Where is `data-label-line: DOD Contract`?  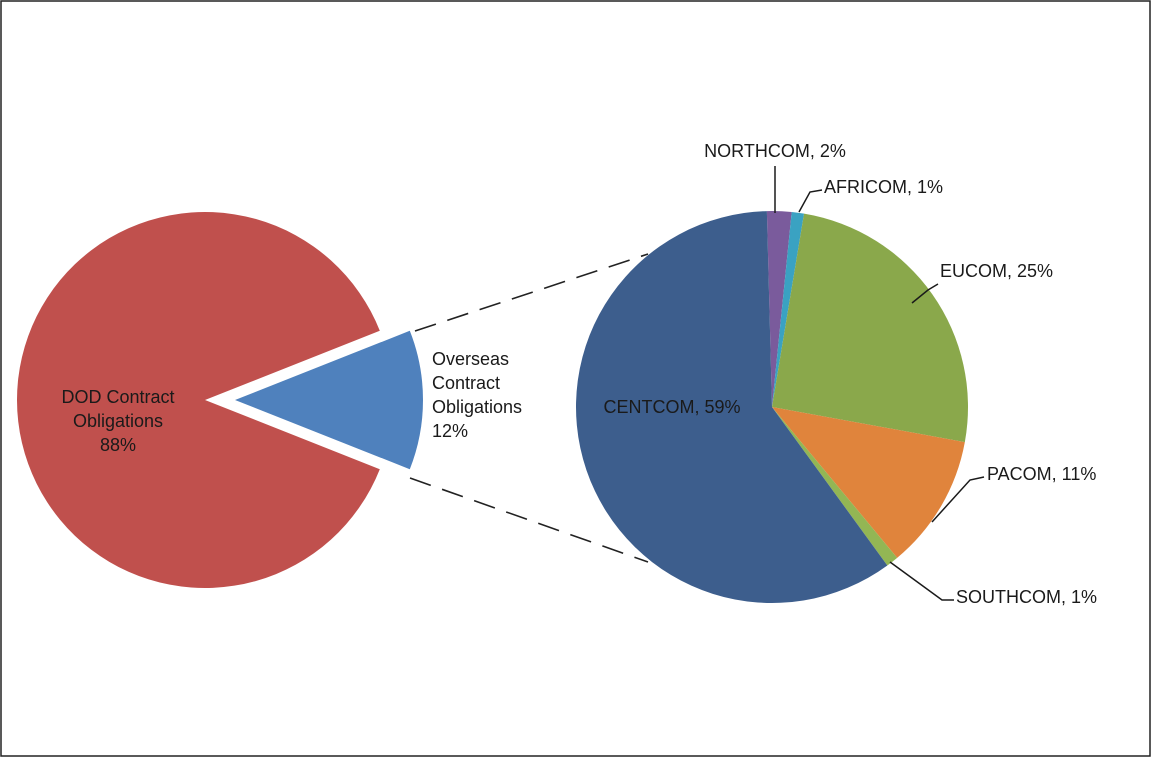 data-label-line: DOD Contract is located at coordinates (117, 397).